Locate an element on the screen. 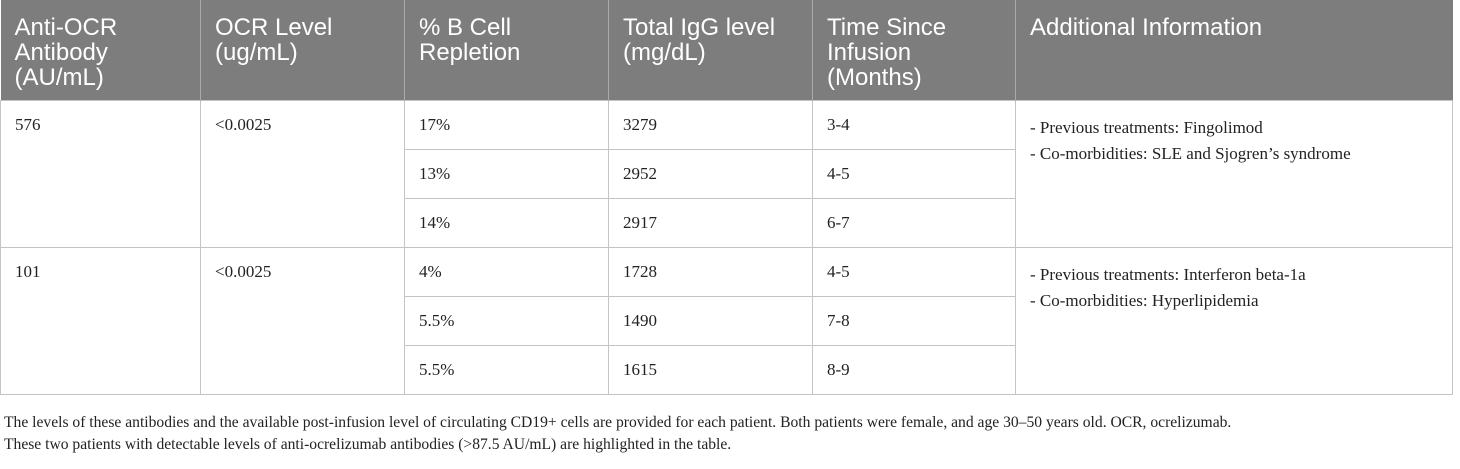 The width and height of the screenshot is (1460, 469). total-igg-cell: 1615 is located at coordinates (710, 370).